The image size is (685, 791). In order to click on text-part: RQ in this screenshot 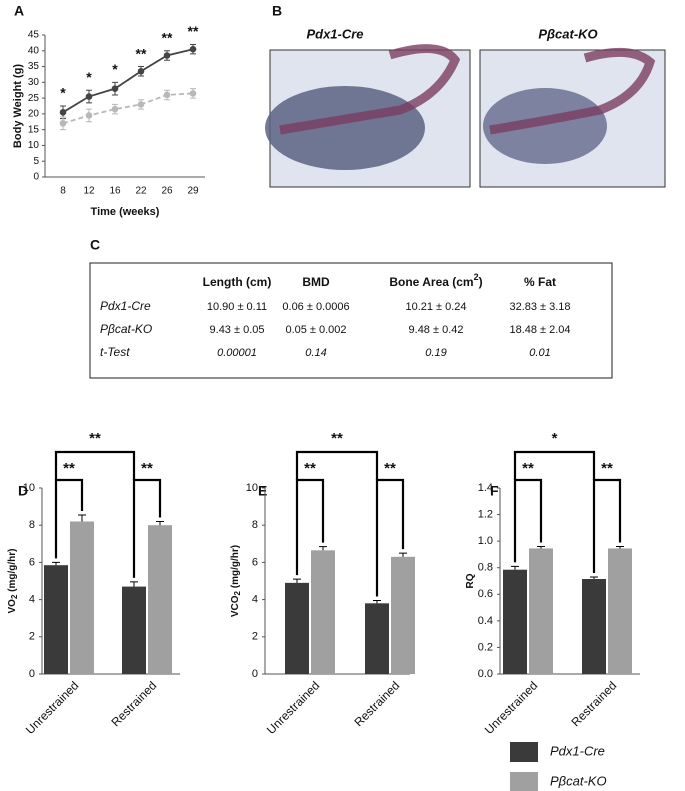, I will do `click(470, 580)`.